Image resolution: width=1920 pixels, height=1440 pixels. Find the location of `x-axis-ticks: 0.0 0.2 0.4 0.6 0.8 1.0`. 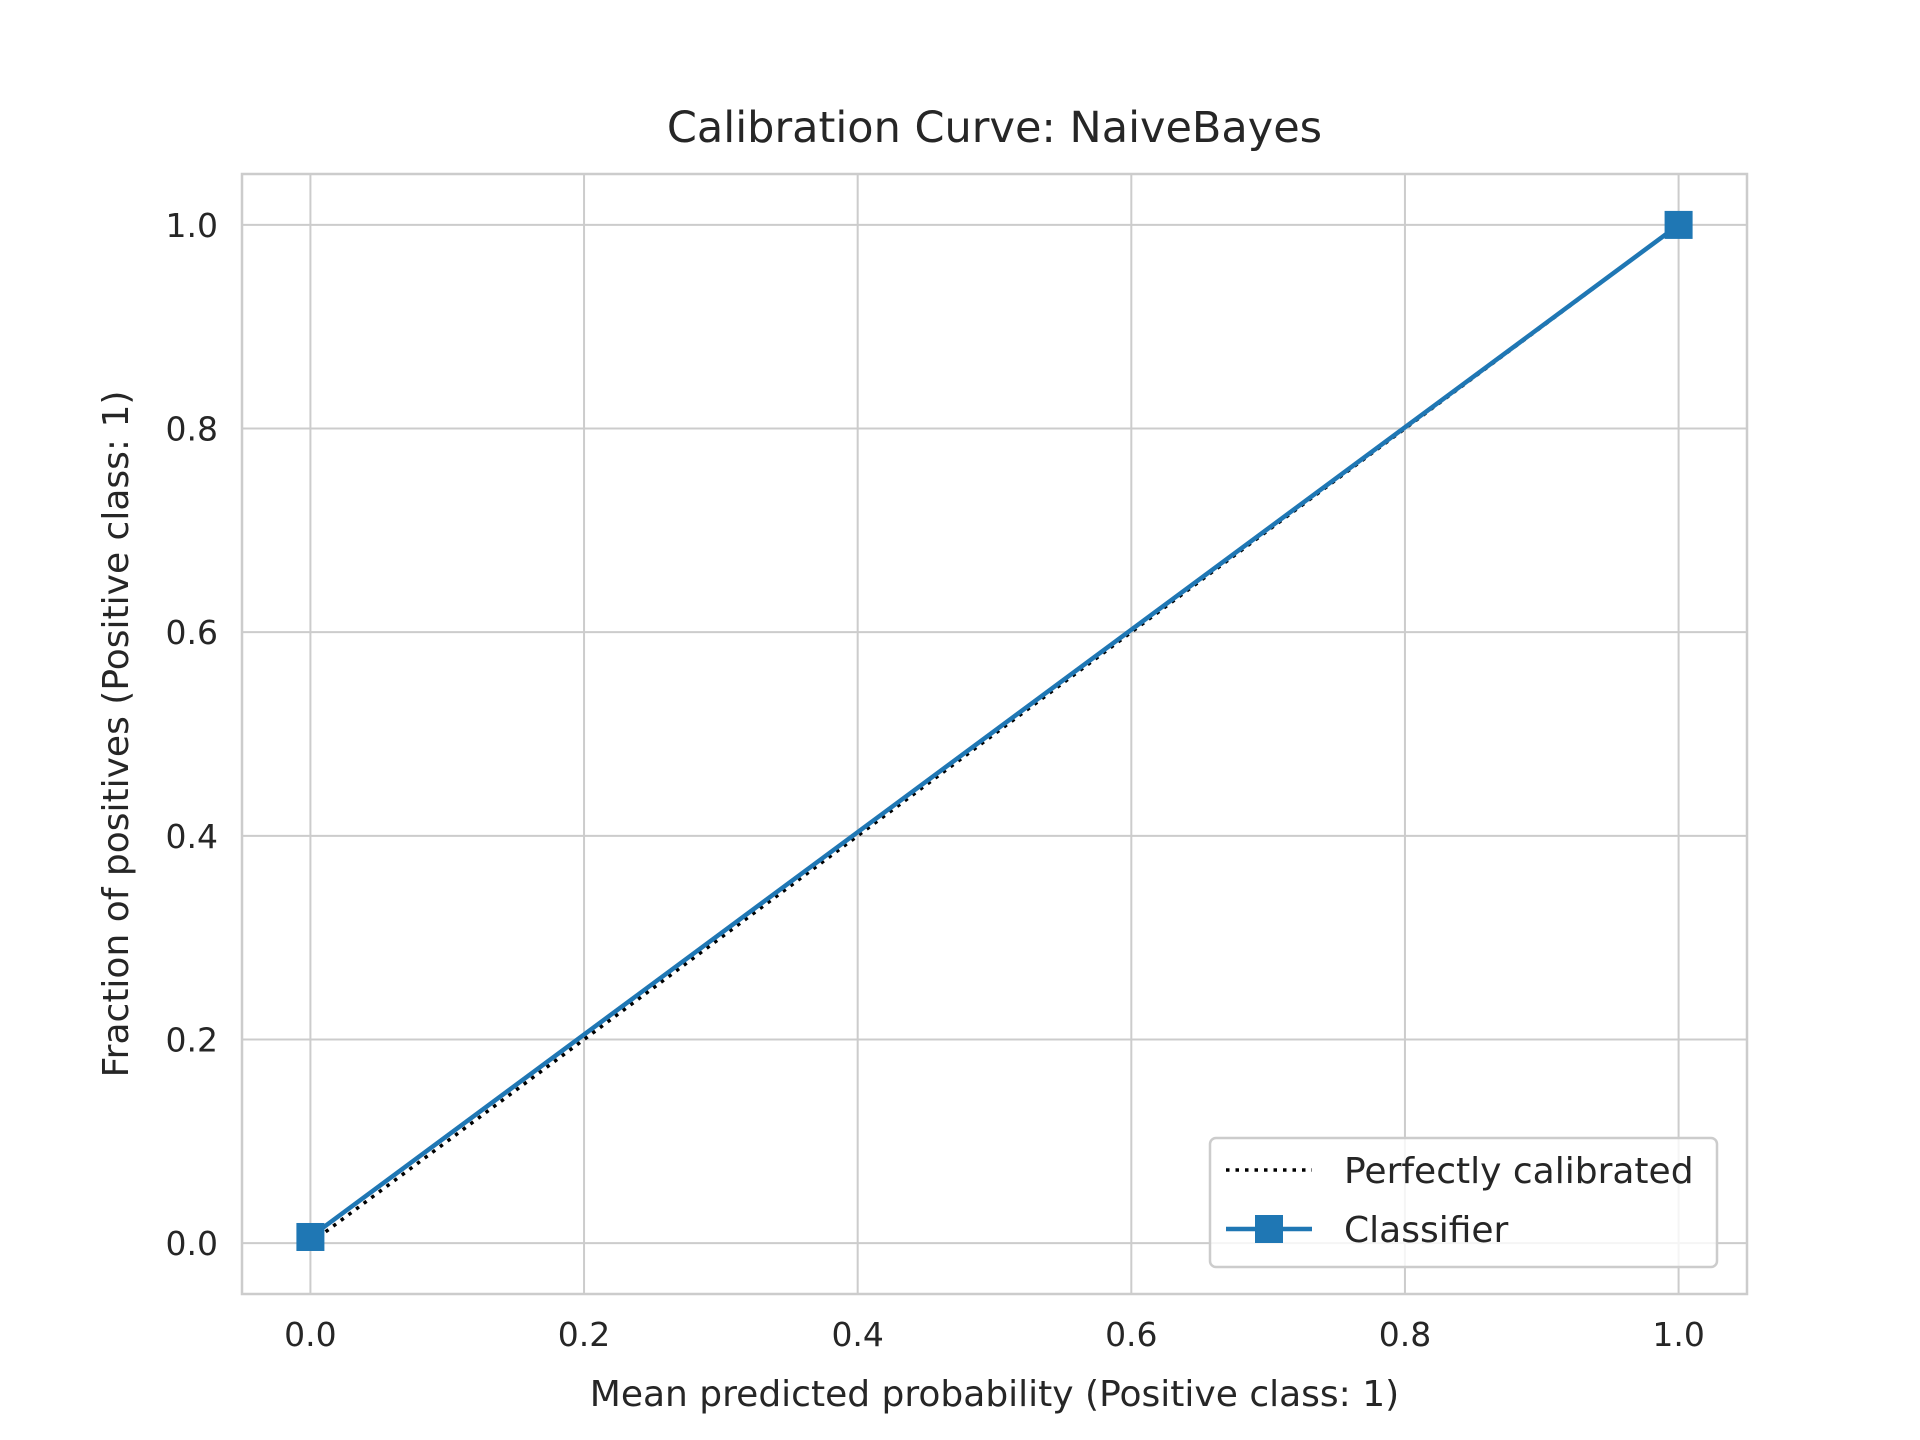

x-axis-ticks: 0.0 0.2 0.4 0.6 0.8 1.0 is located at coordinates (994, 1334).